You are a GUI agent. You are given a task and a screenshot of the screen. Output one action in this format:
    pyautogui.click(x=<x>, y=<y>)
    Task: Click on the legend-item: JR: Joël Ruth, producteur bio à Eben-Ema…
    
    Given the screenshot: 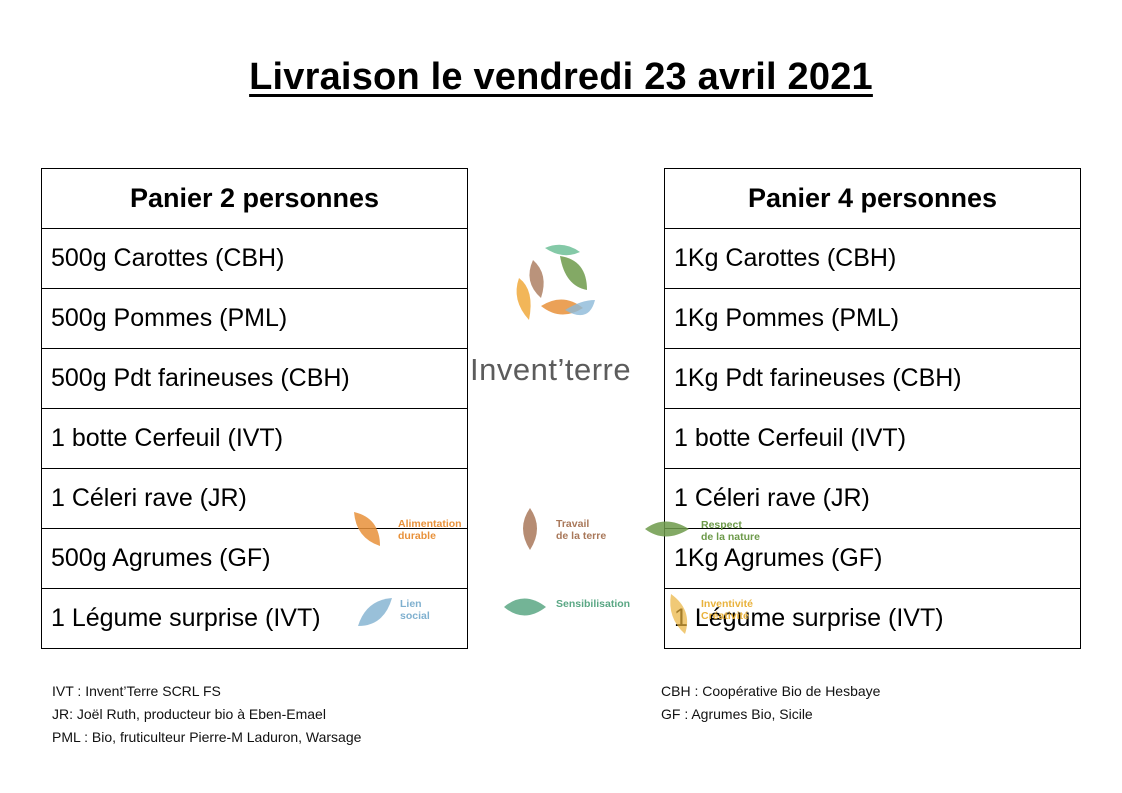 What is the action you would take?
    pyautogui.click(x=189, y=714)
    